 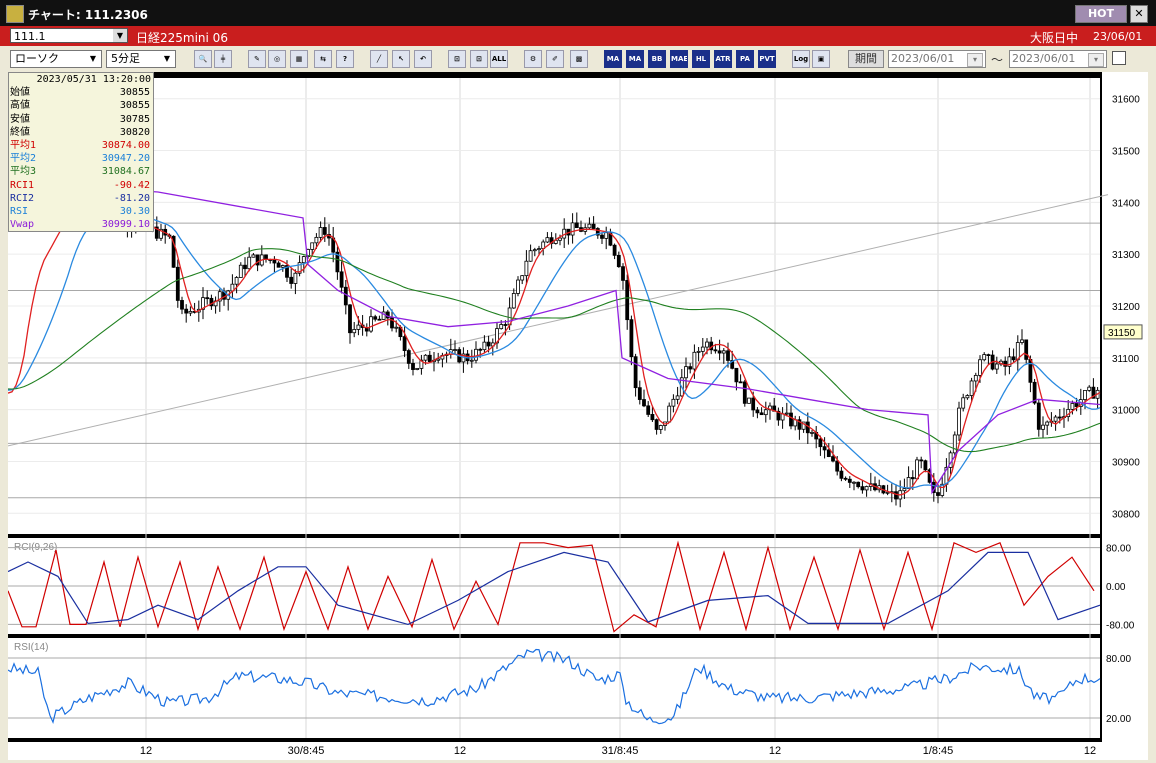 What do you see at coordinates (767, 59) in the screenshot?
I see `pvt-button: PVT` at bounding box center [767, 59].